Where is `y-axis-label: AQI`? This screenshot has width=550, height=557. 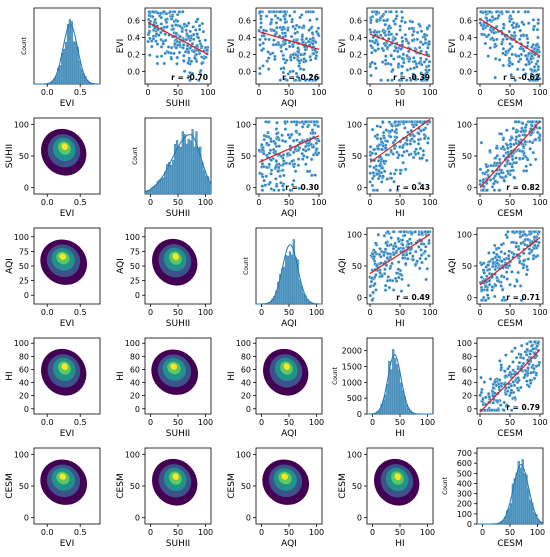 y-axis-label: AQI is located at coordinates (343, 266).